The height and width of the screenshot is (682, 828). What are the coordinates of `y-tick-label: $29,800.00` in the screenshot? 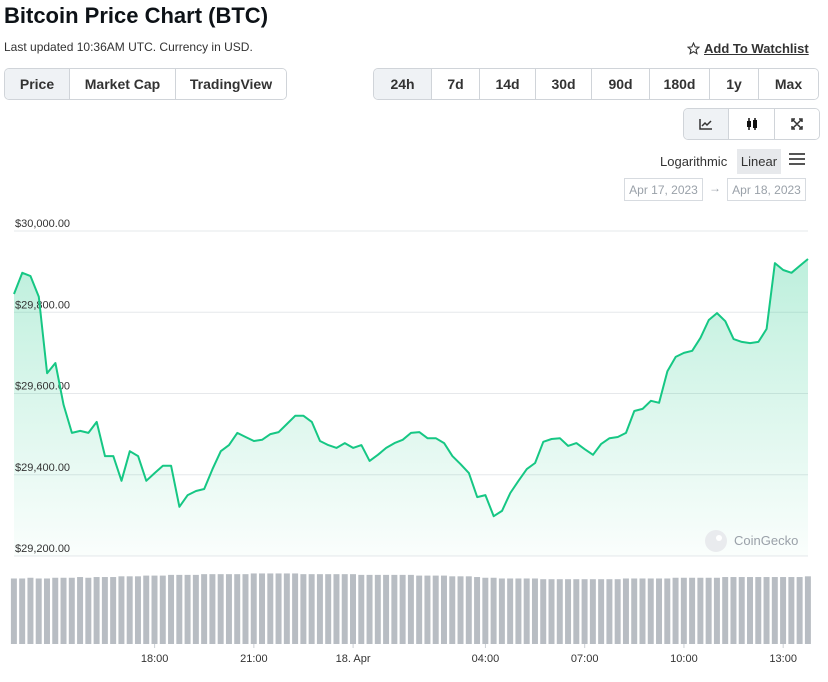 It's located at (42, 305).